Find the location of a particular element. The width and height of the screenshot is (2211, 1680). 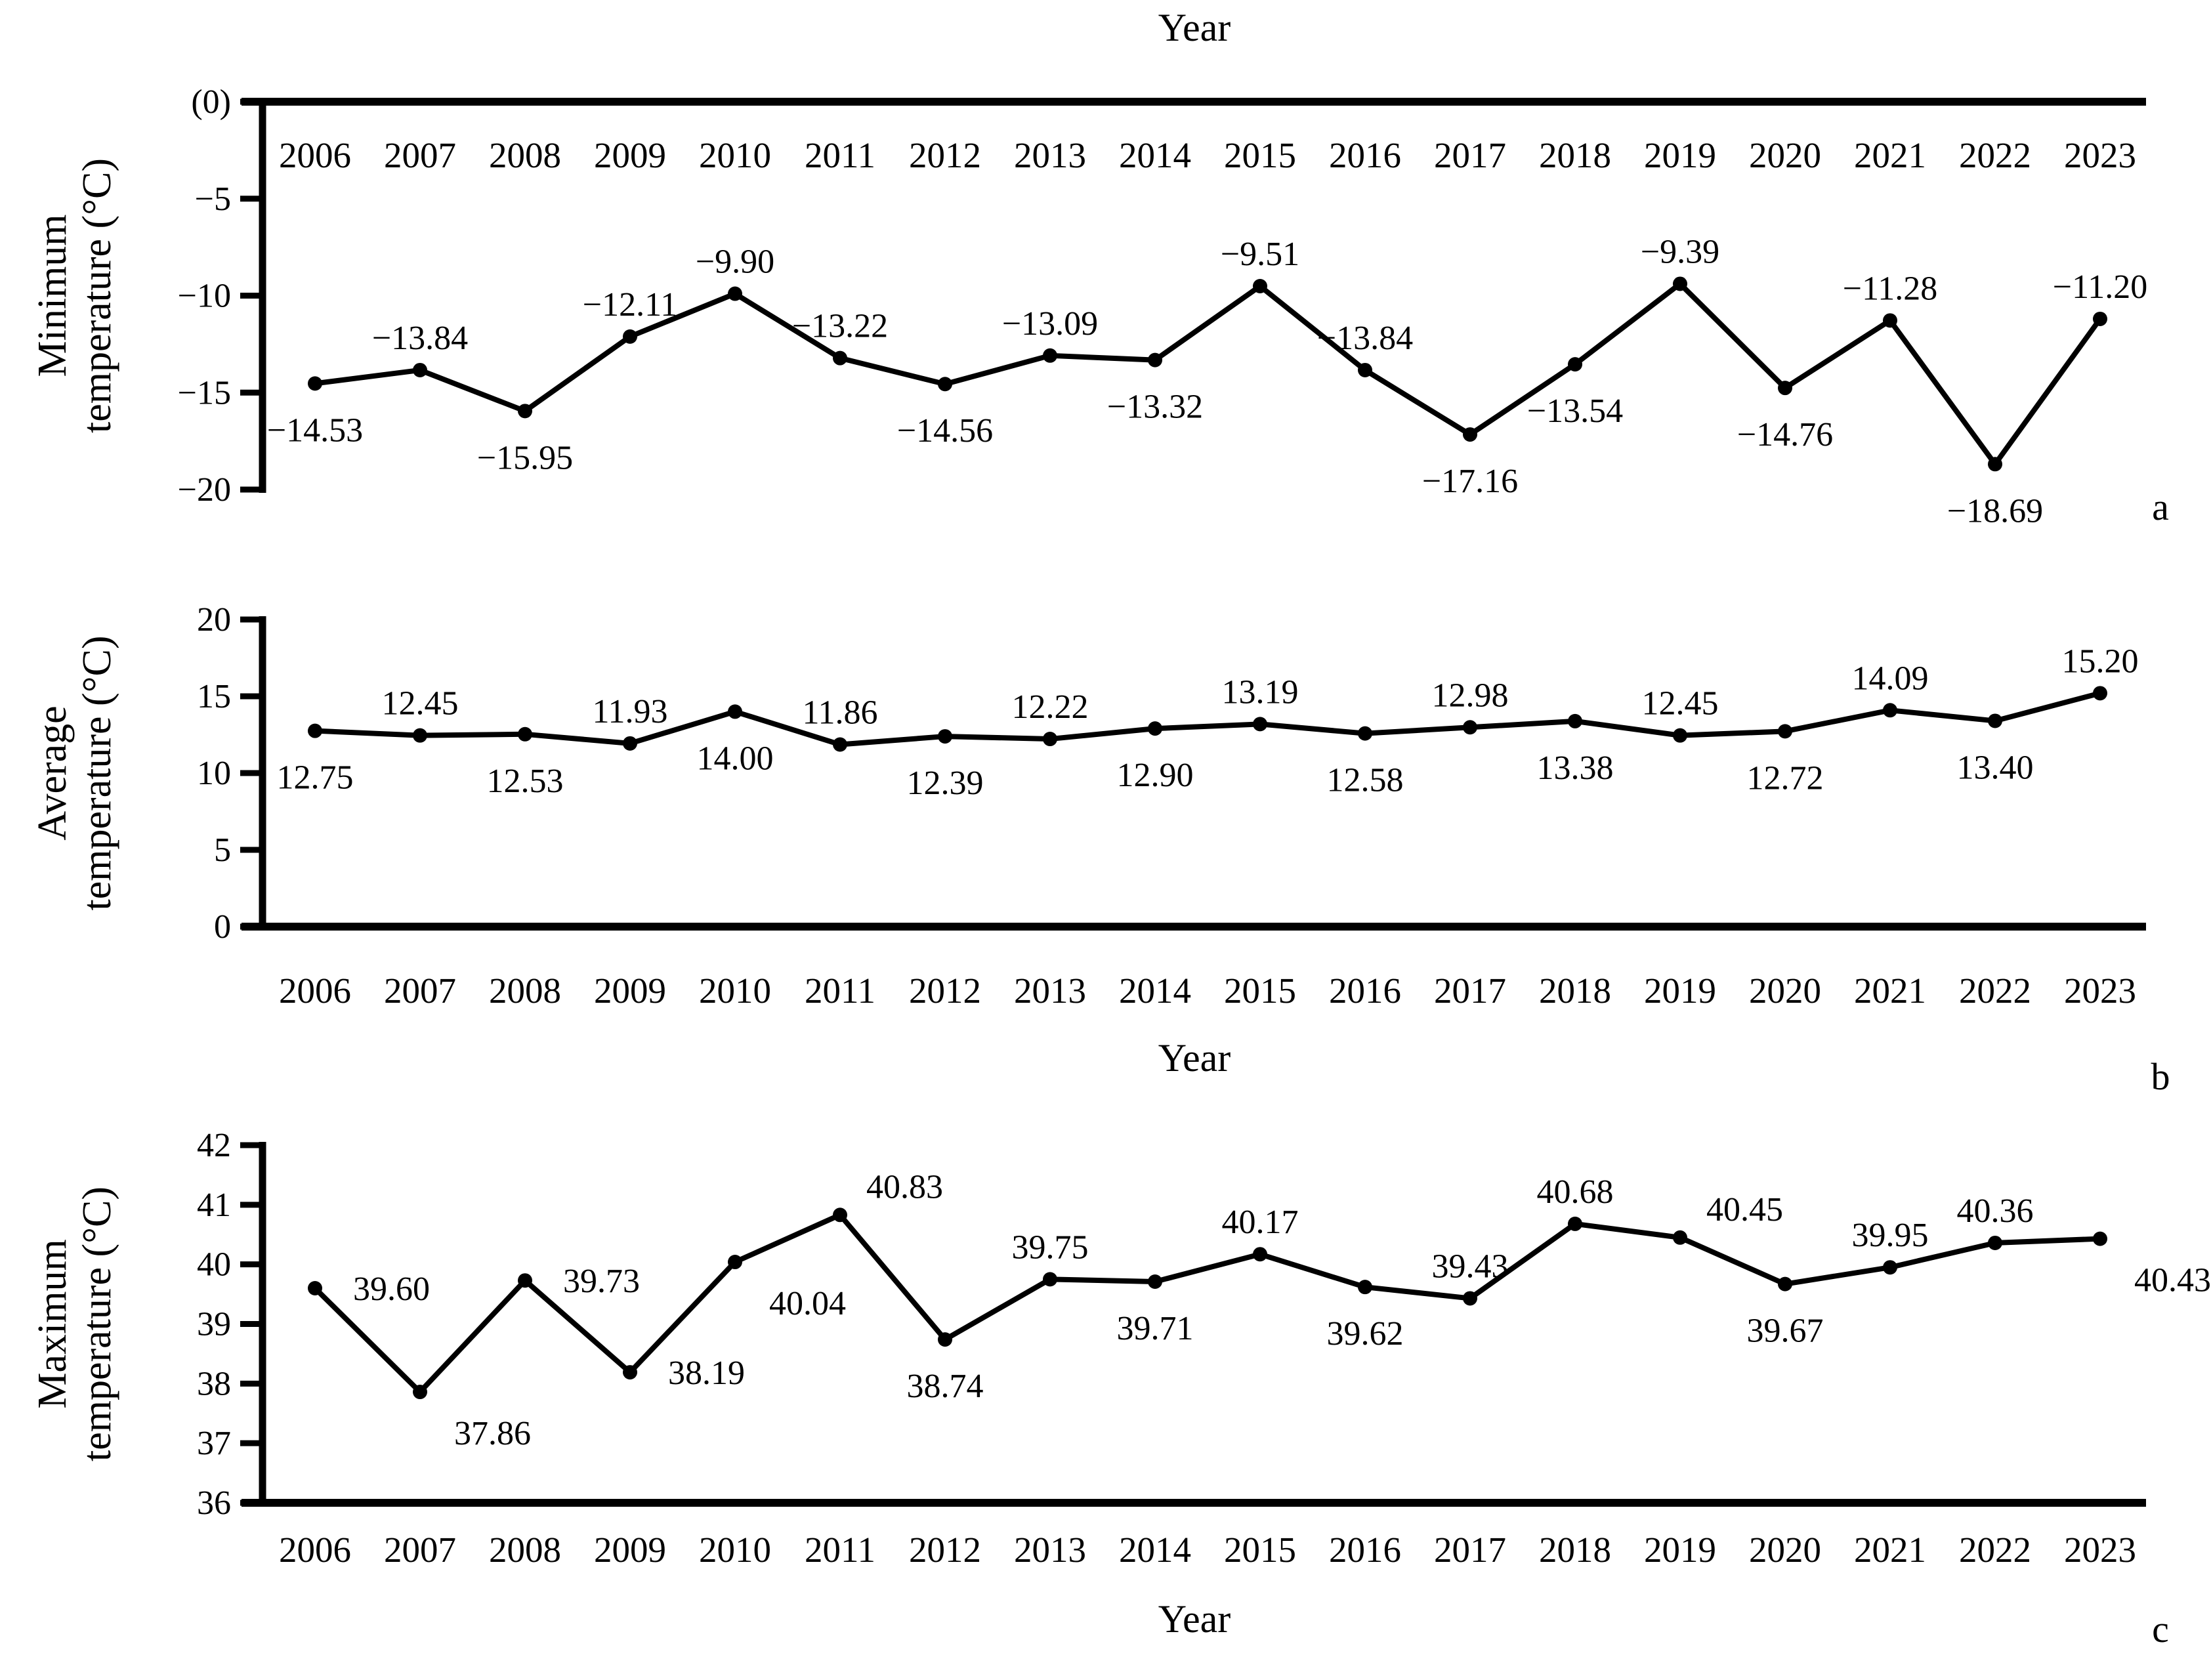

data-point-label: 12.90 is located at coordinates (1155, 775).